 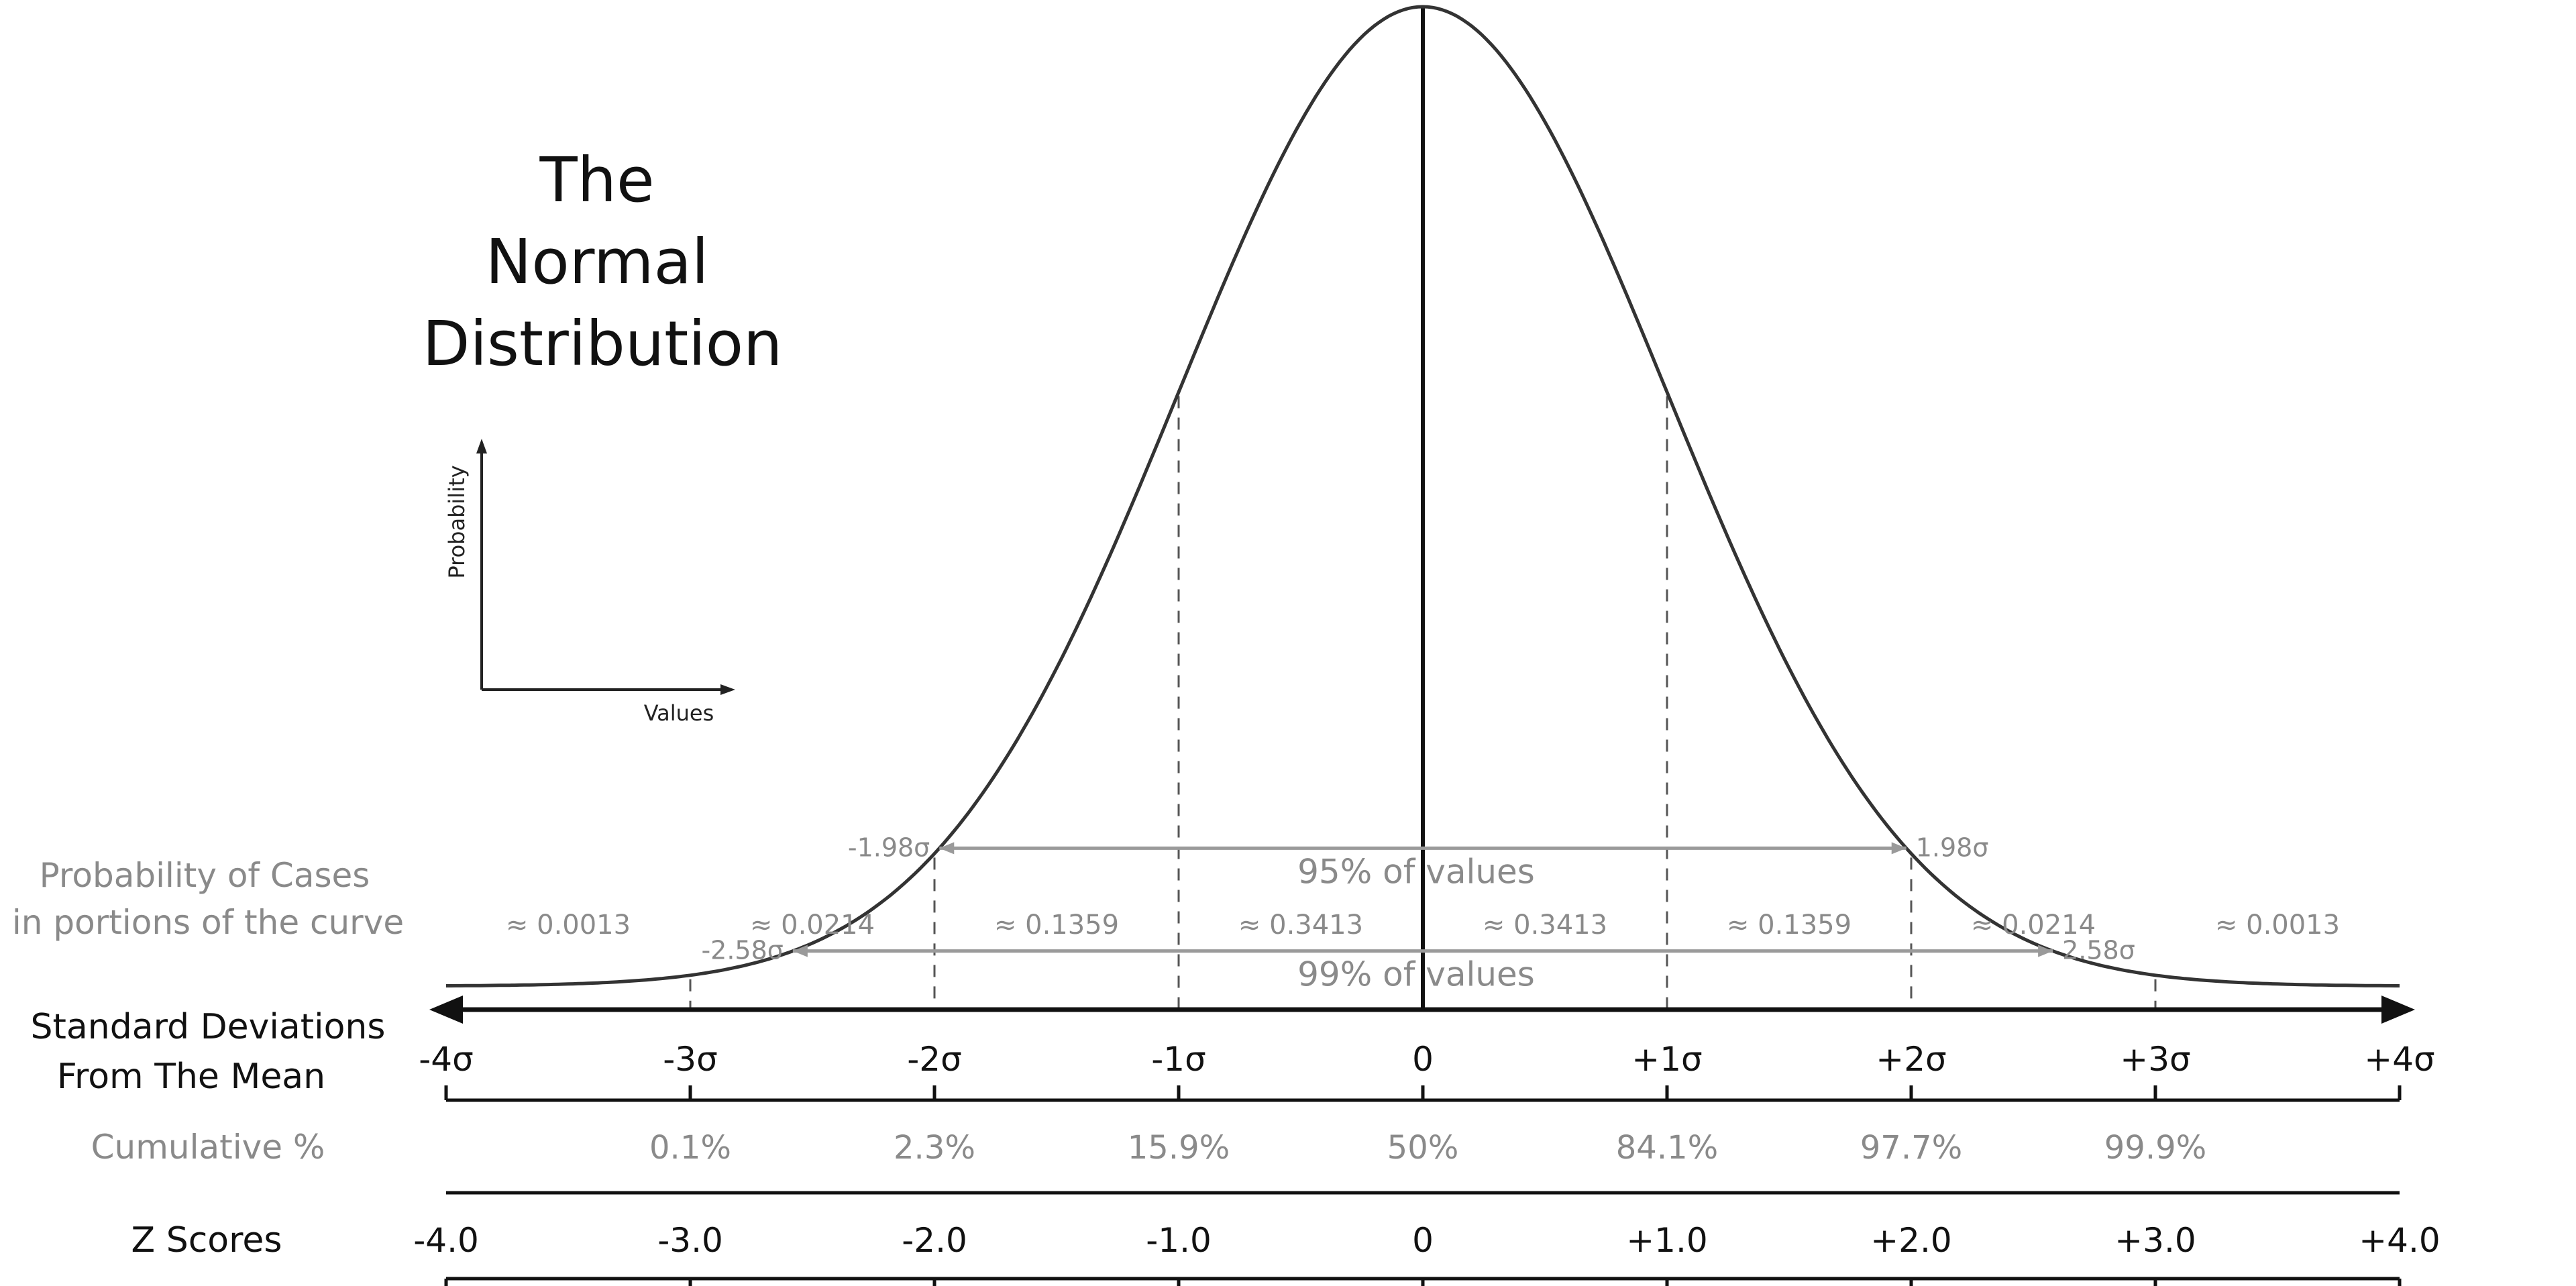 I want to click on probability-value-0: ≈ 0.0013, so click(x=568, y=925).